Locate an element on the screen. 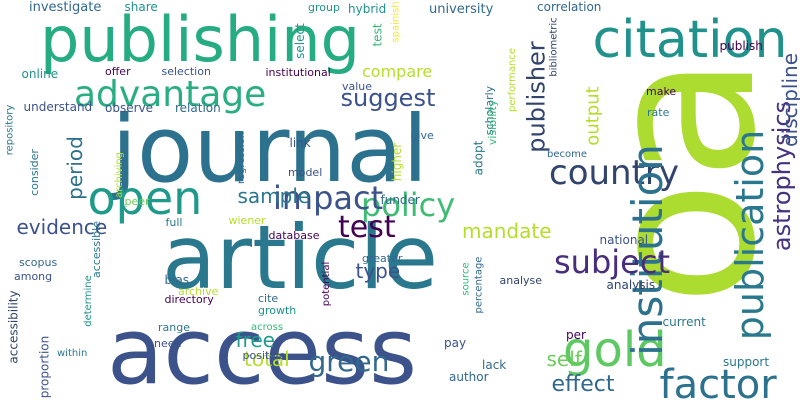  word-investigate: investigate is located at coordinates (65, 7).